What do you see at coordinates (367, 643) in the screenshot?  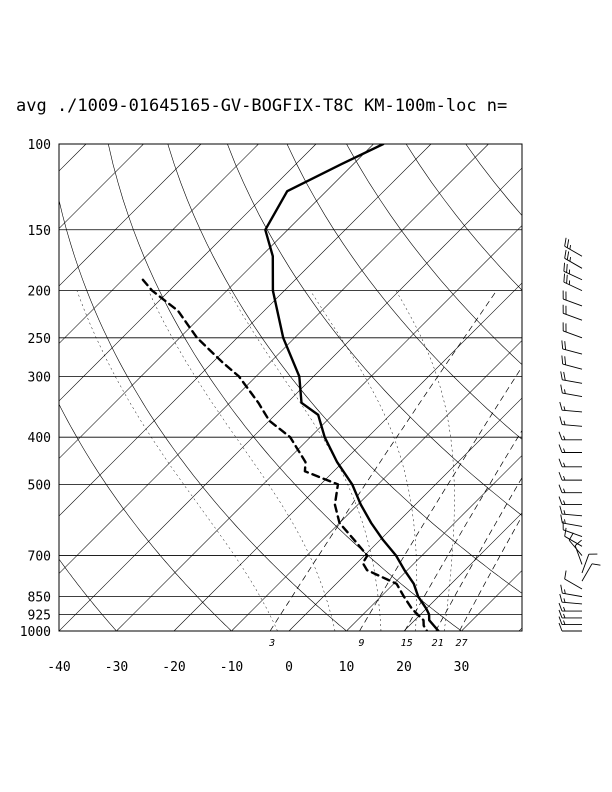 I see `mixing-ratio-labels: 3 9 15 21 27` at bounding box center [367, 643].